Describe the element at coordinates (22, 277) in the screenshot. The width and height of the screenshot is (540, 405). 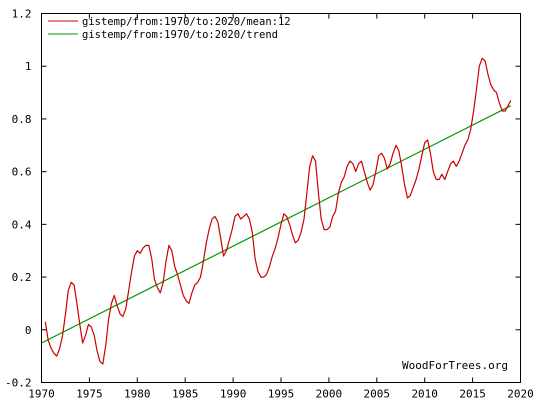
I see `y-tick-label: 0.2` at that location.